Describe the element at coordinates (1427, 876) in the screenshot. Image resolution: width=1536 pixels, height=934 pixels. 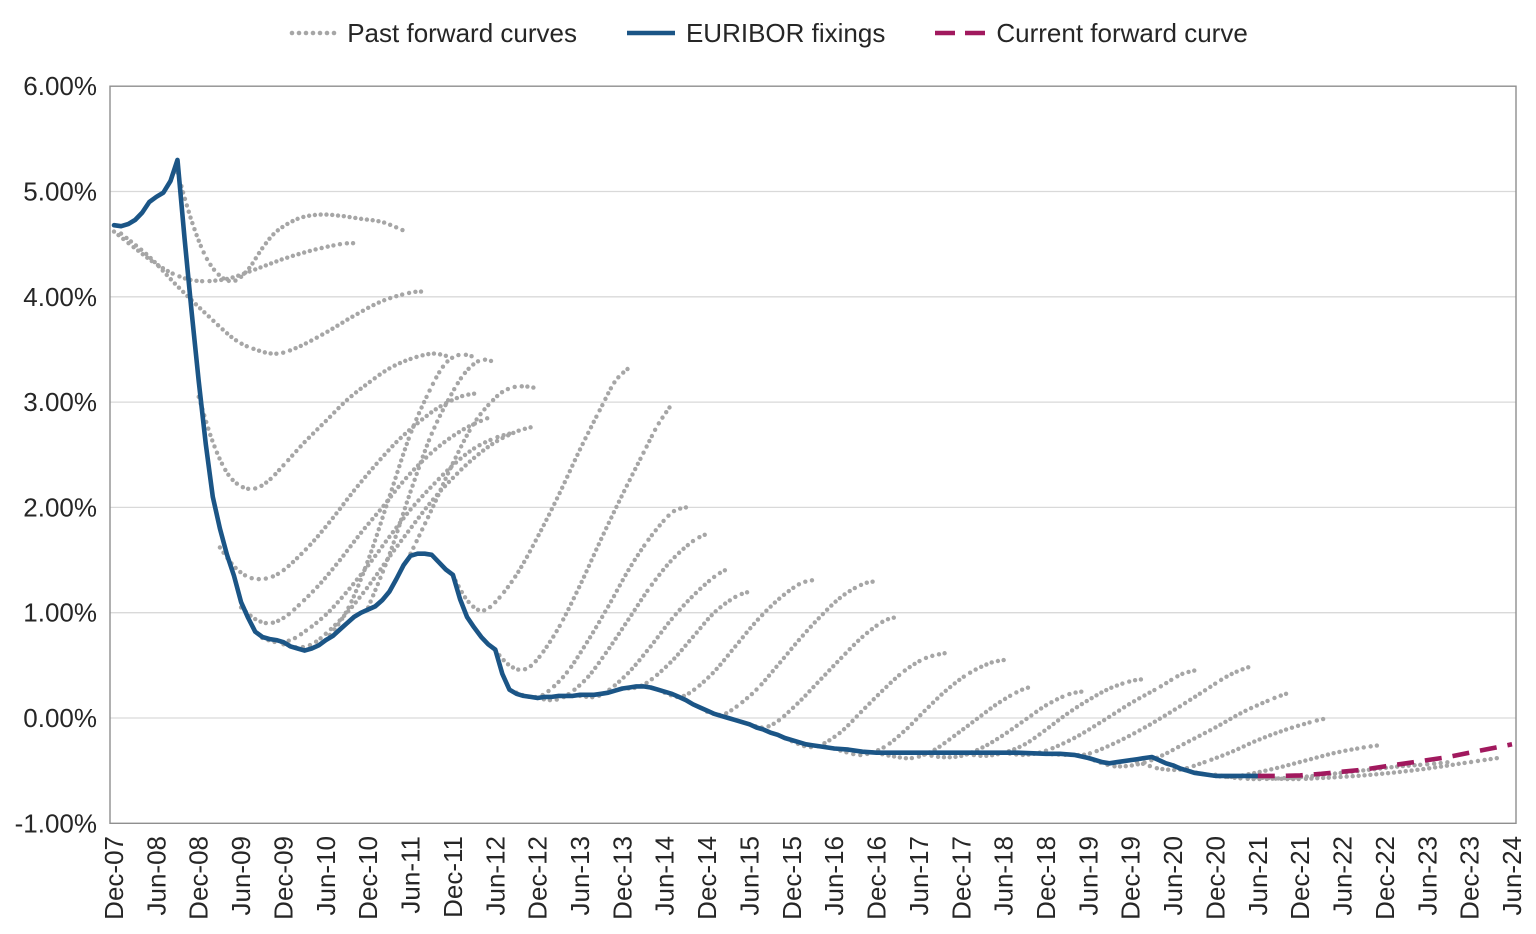
I see `x-tick-label: Jun-23` at that location.